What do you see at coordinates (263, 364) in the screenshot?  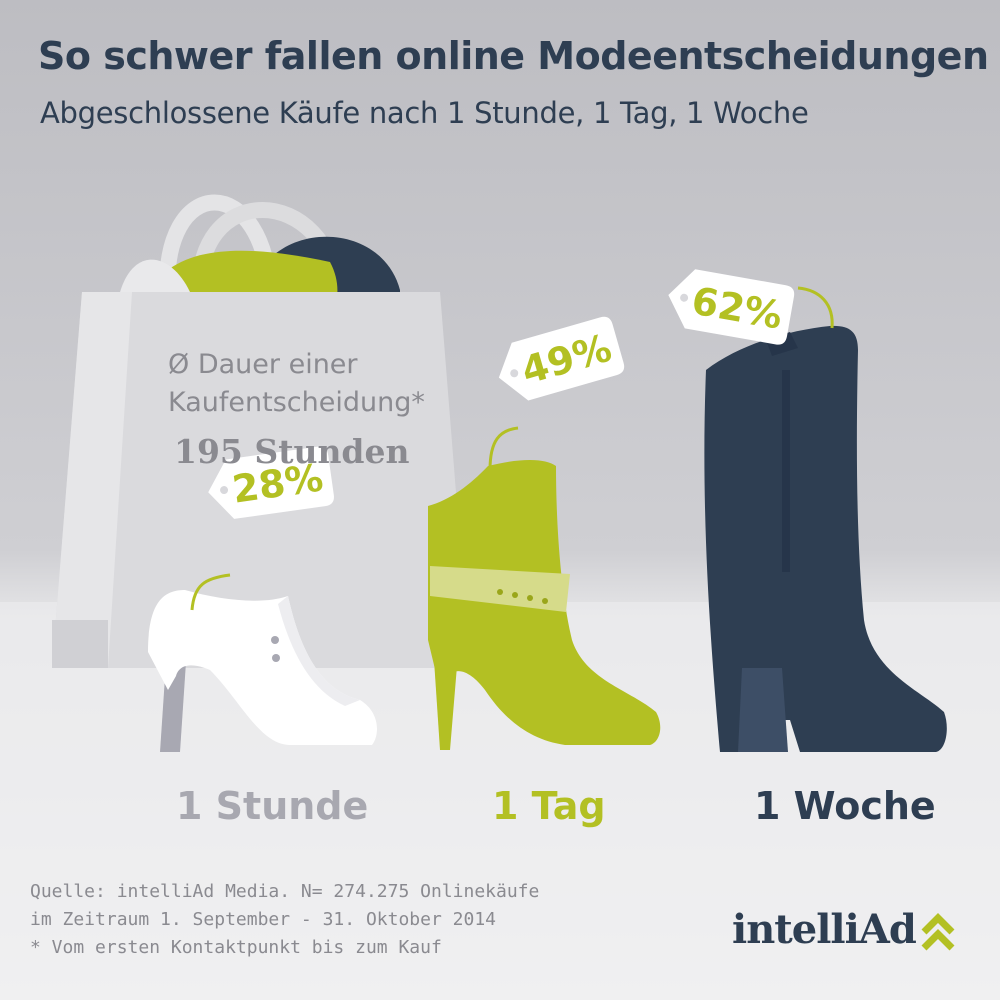 I see `bag-caption-line-1: Ø Dauer einer` at bounding box center [263, 364].